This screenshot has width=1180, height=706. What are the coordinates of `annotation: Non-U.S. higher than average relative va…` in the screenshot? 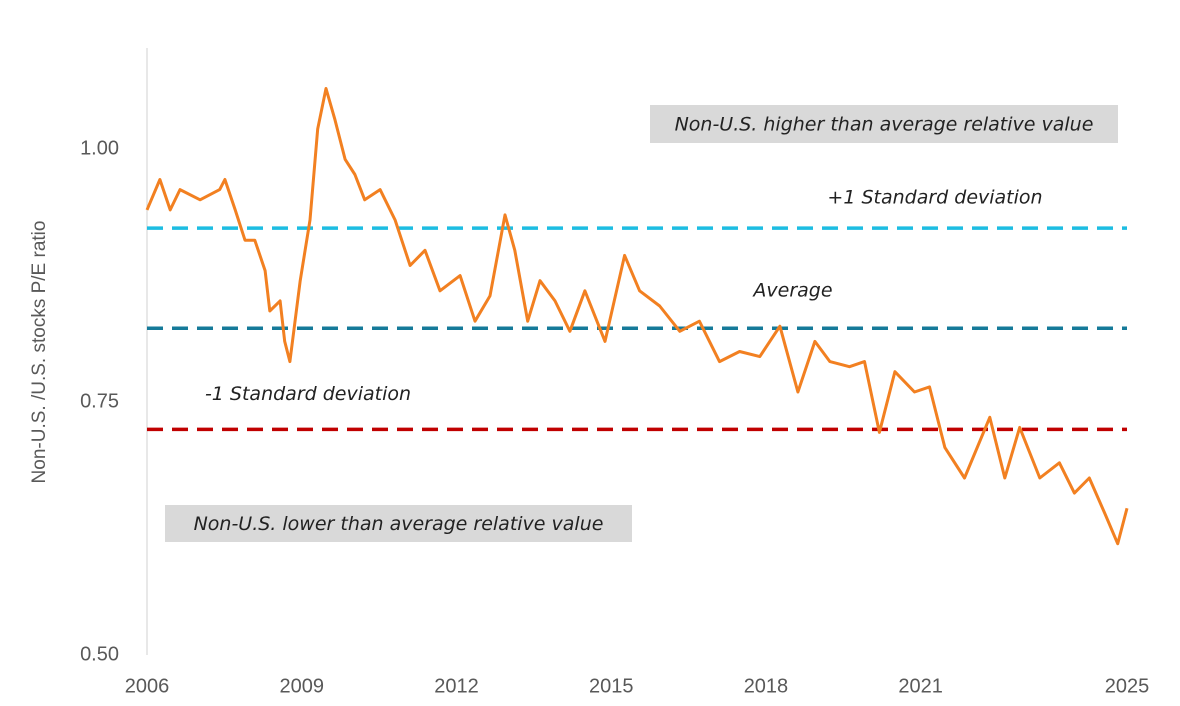 It's located at (884, 125).